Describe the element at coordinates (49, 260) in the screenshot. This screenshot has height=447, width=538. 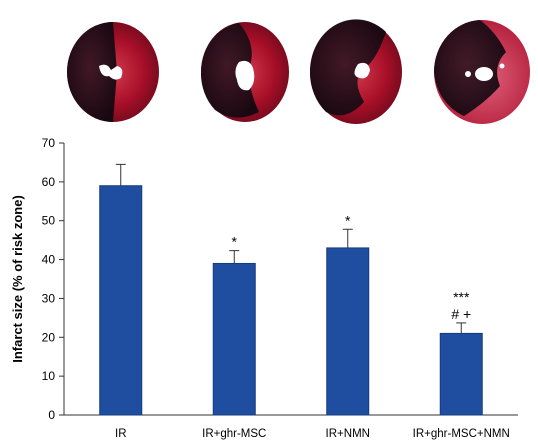
I see `y-tick-label: 40` at that location.